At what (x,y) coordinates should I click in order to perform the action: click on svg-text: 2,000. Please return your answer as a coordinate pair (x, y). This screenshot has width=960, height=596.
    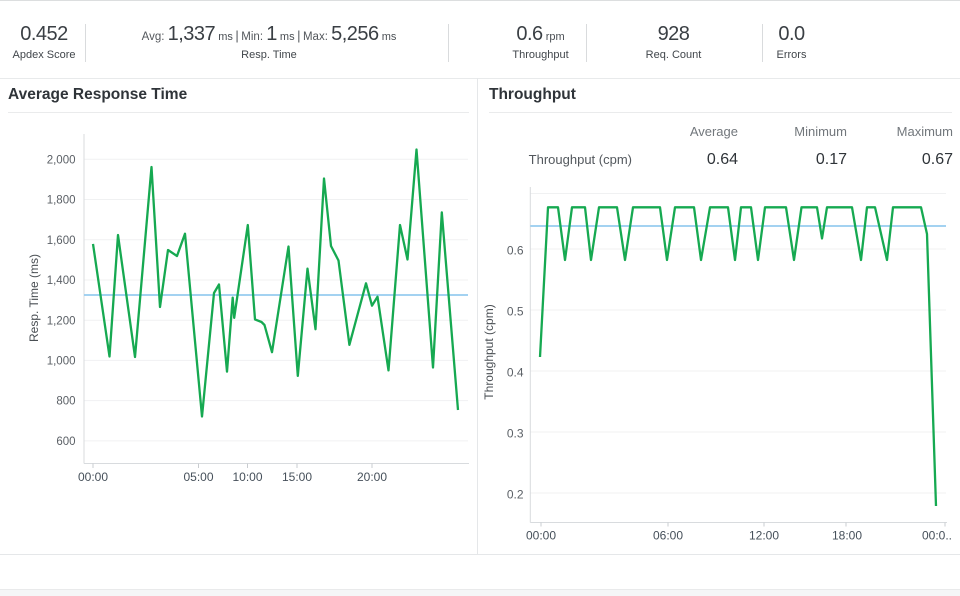
    Looking at the image, I should click on (61, 160).